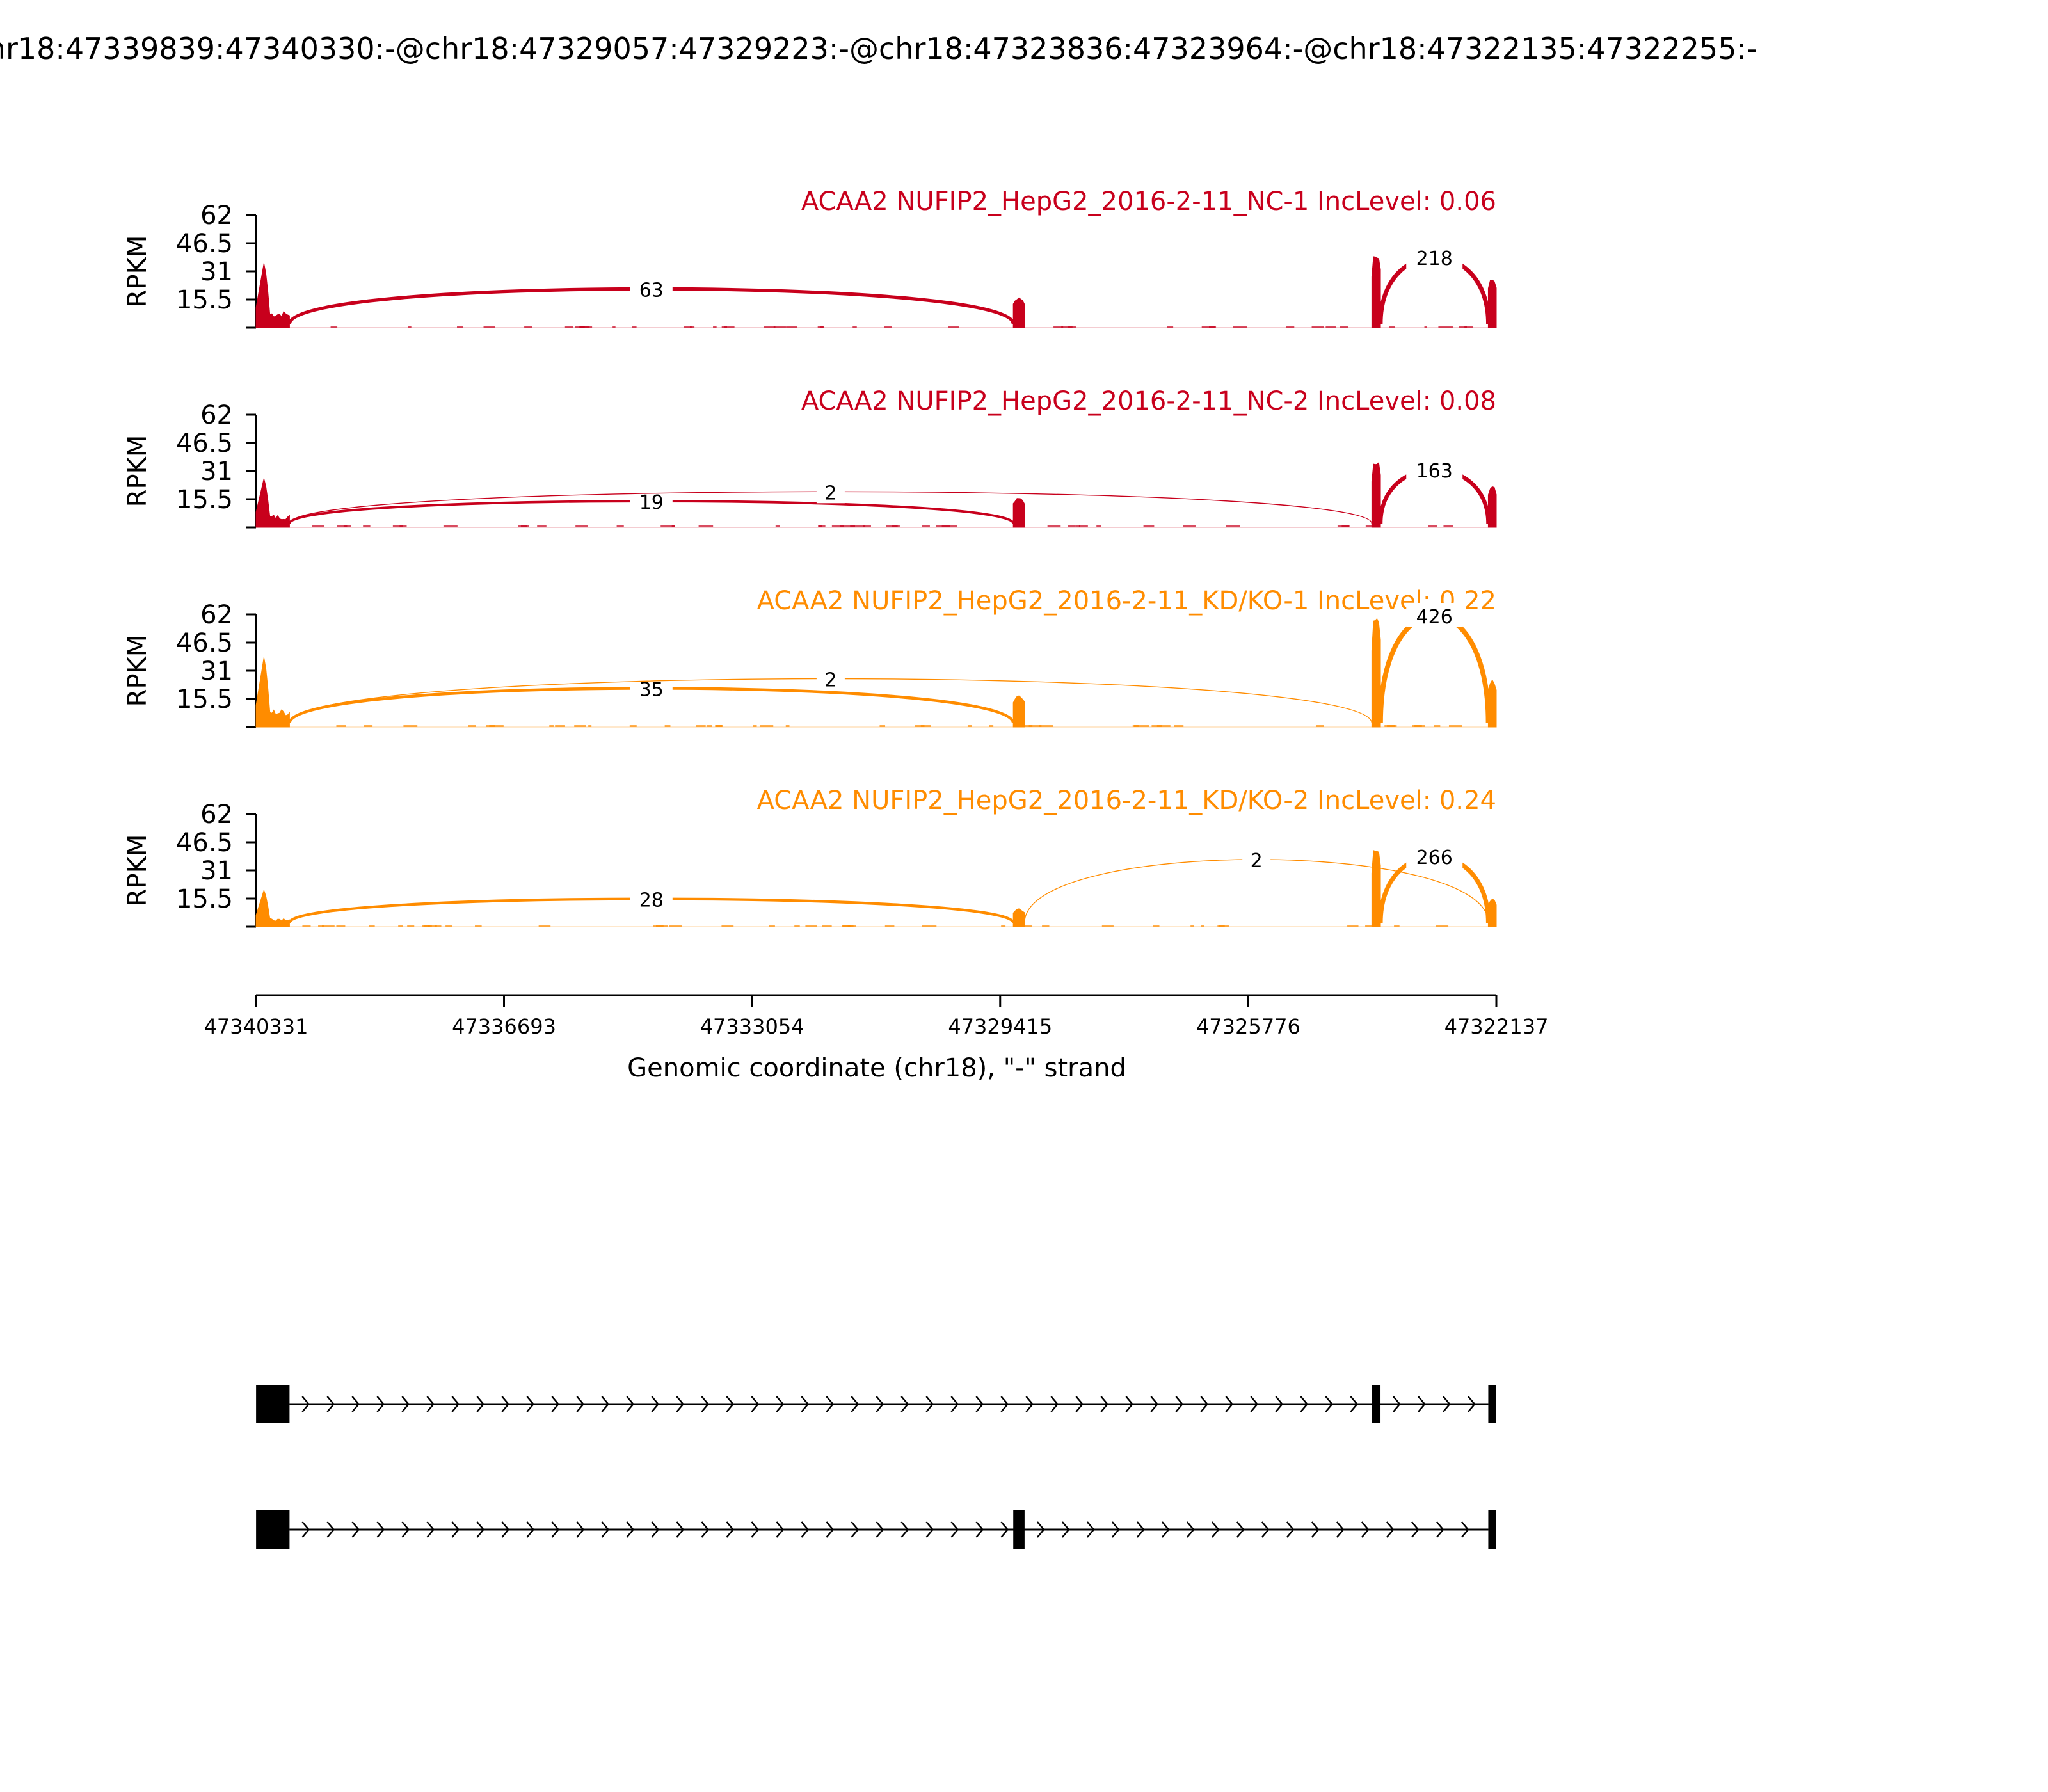 This screenshot has height=1792, width=2048. What do you see at coordinates (1434, 668) in the screenshot?
I see `junction-arc` at bounding box center [1434, 668].